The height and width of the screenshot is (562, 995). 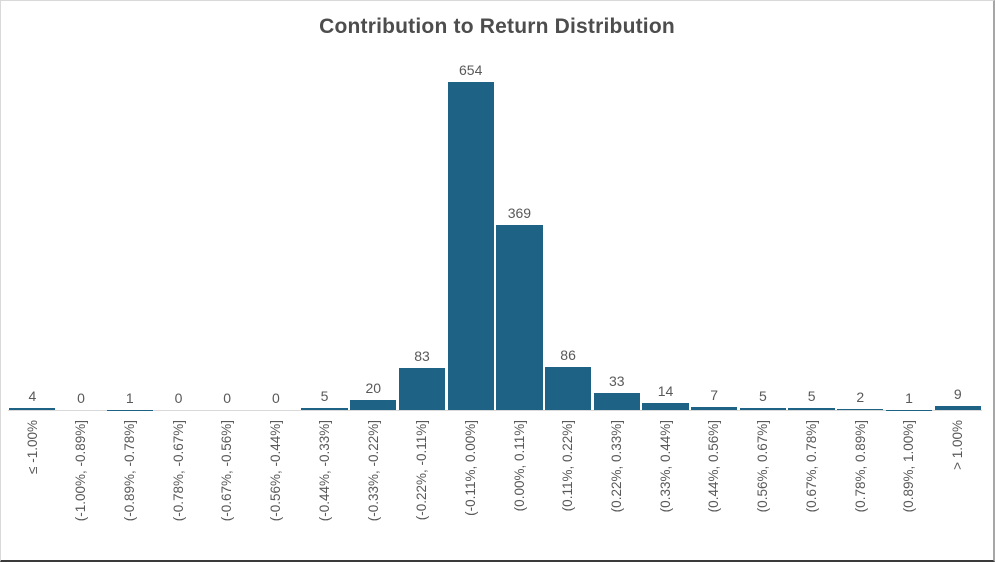 I want to click on bar-group: 369, so click(x=519, y=307).